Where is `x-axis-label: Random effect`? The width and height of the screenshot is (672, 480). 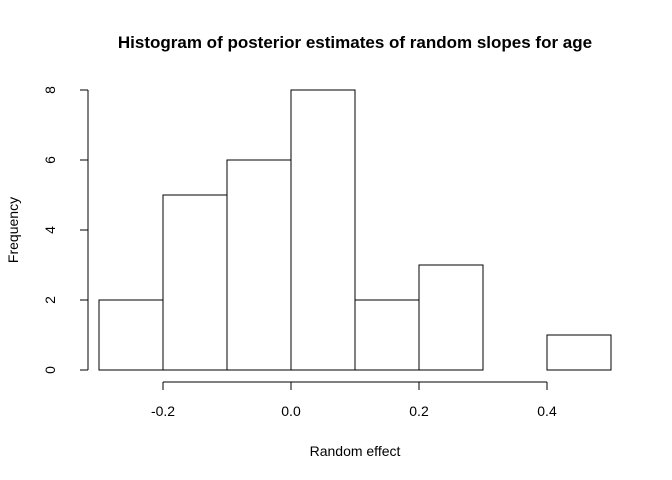 x-axis-label: Random effect is located at coordinates (355, 451).